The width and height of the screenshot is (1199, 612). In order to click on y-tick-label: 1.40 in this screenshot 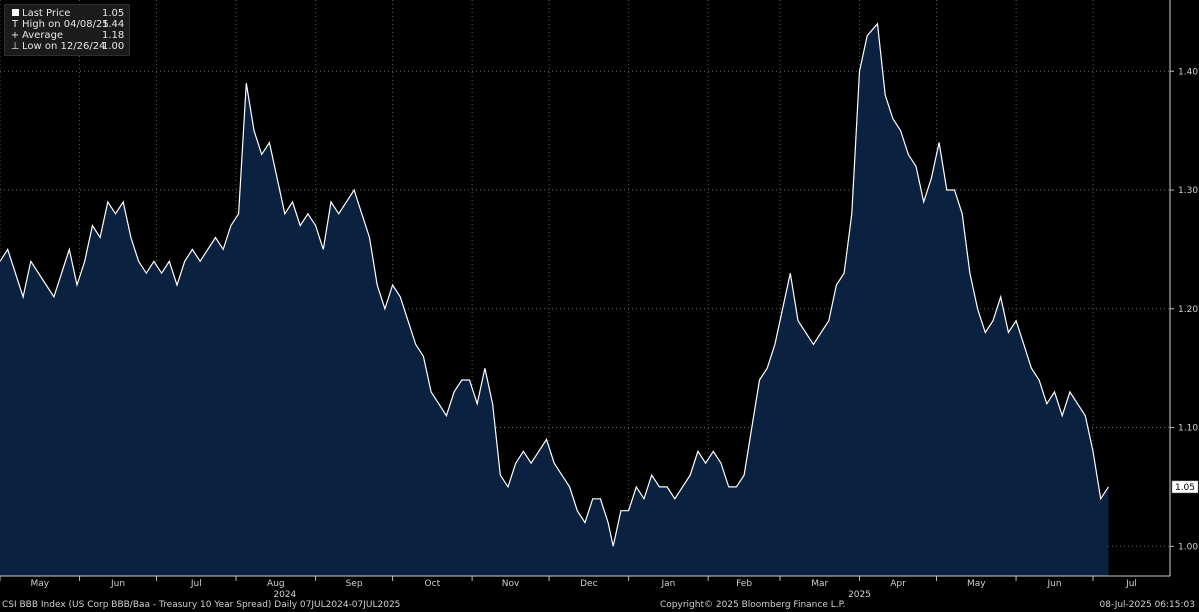, I will do `click(1188, 72)`.